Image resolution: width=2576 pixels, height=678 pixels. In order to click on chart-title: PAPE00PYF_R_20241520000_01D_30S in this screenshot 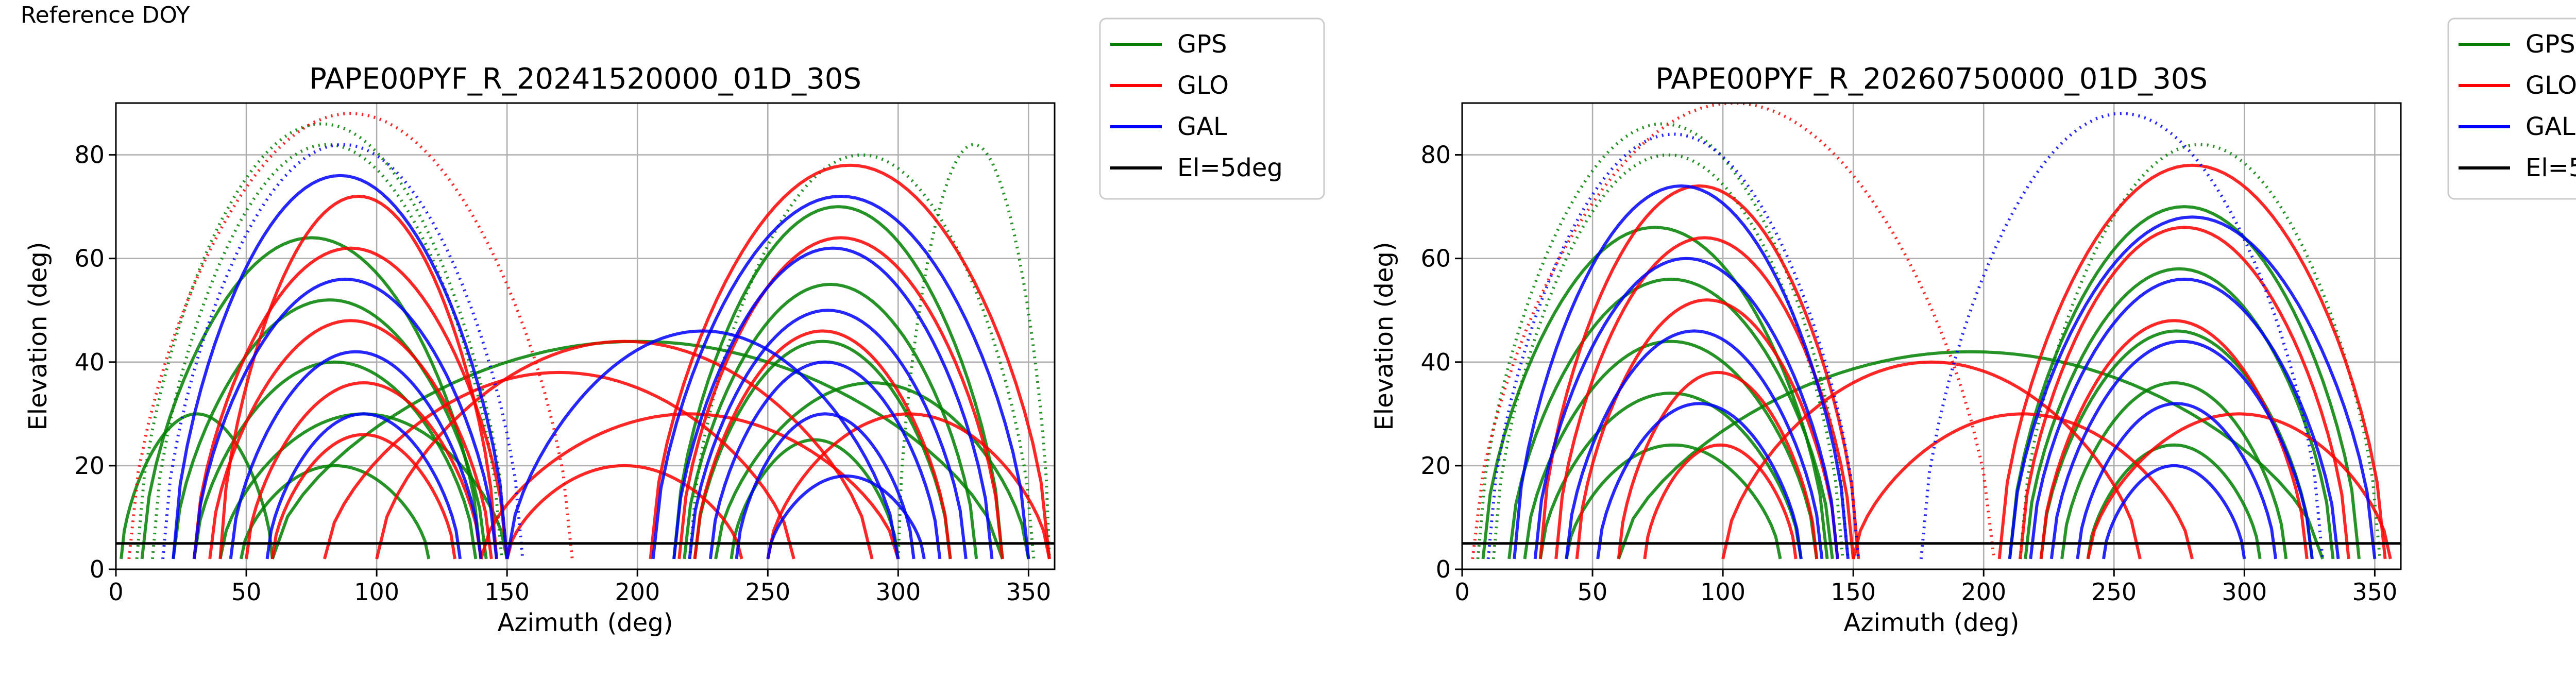, I will do `click(585, 79)`.